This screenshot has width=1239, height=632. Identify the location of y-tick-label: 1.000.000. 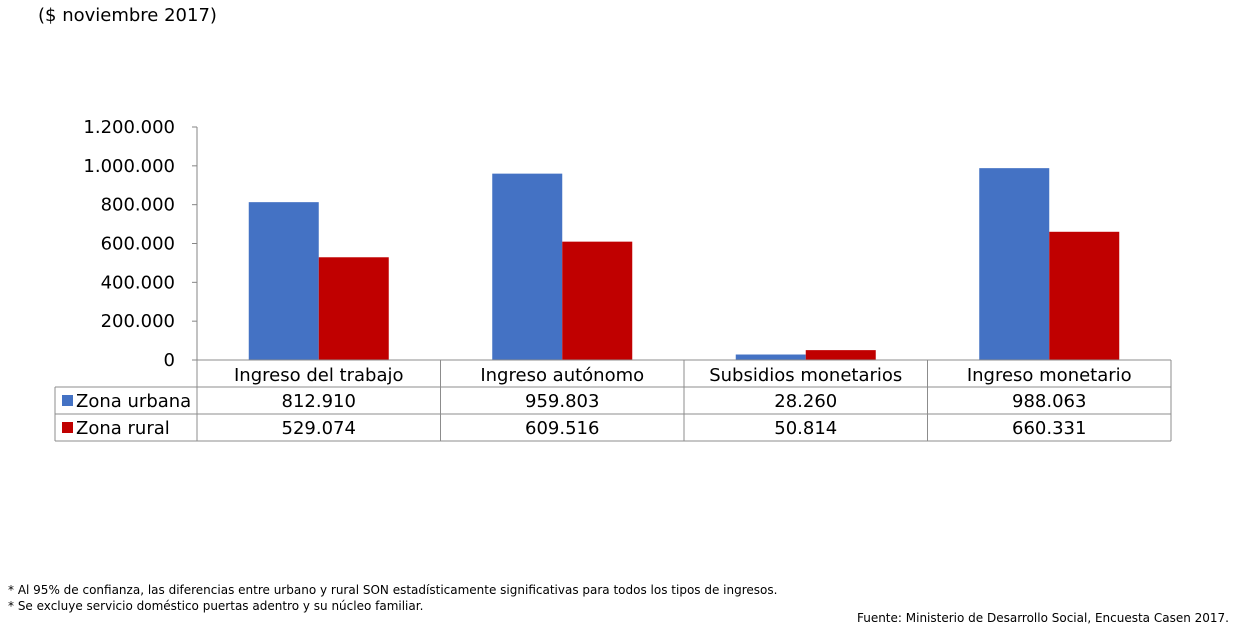
(129, 166).